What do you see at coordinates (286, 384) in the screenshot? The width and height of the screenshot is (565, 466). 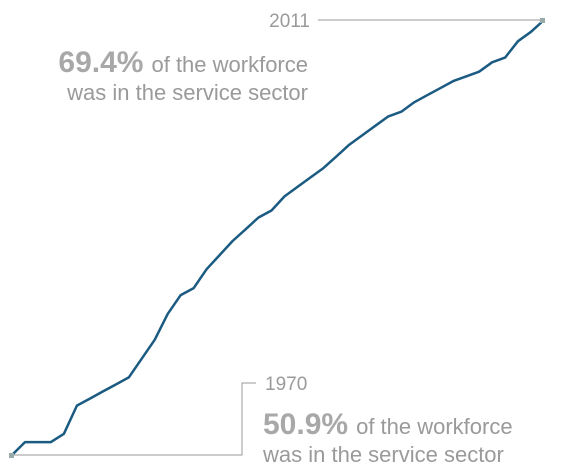 I see `year-label: 1970` at bounding box center [286, 384].